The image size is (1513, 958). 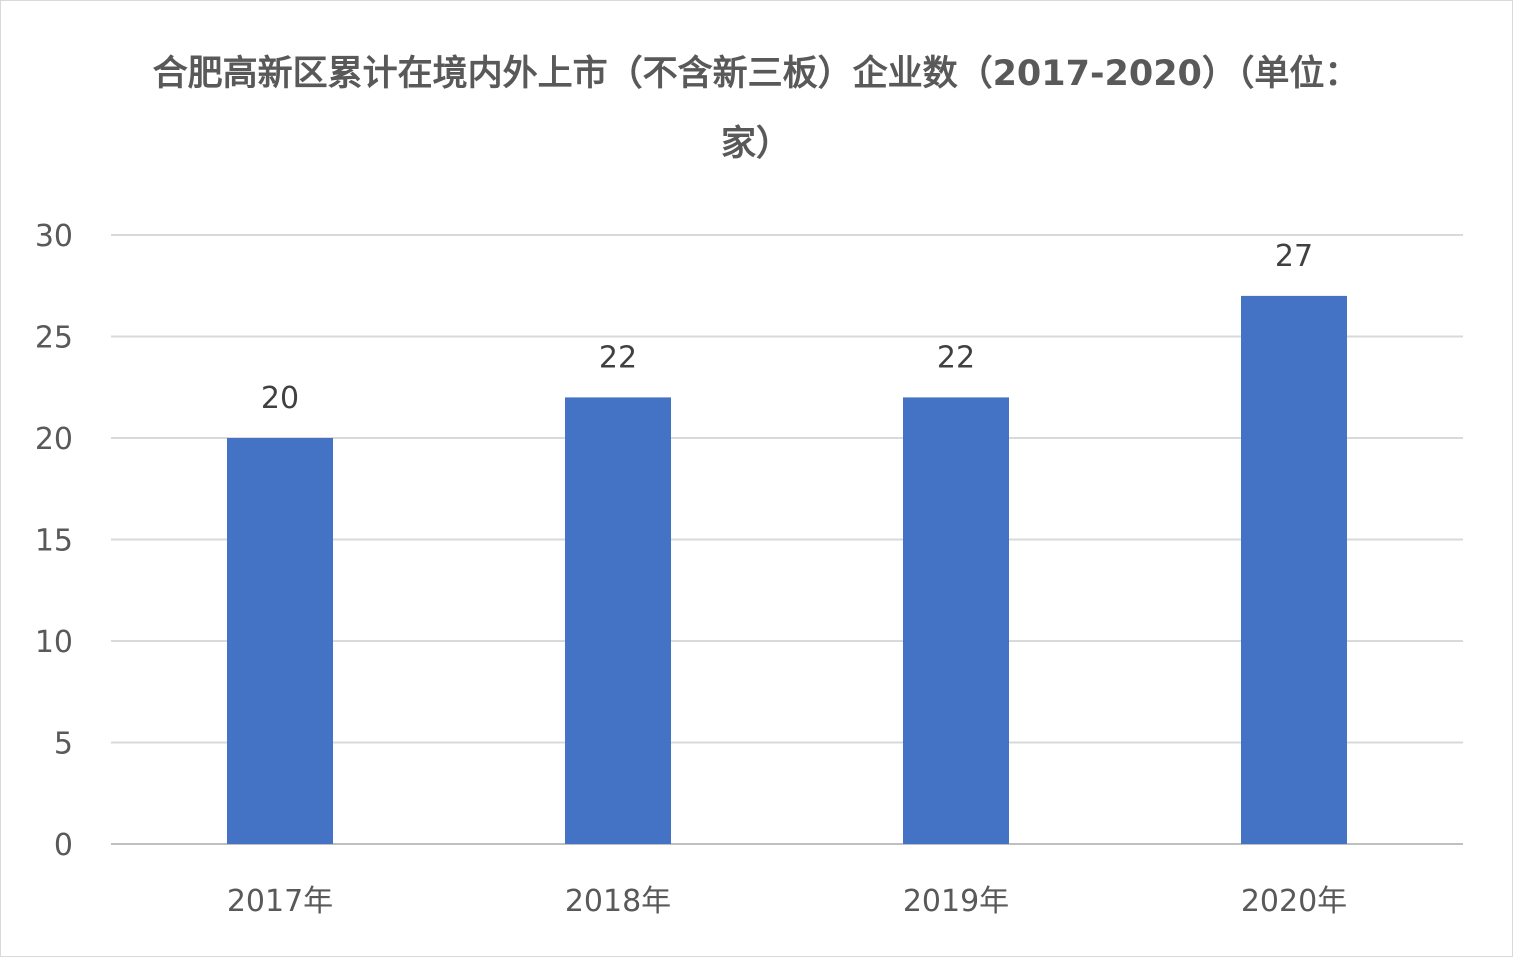 What do you see at coordinates (756, 109) in the screenshot?
I see `chart-title: 合肥高新区累计在境内外上市（不含新三板）企业数（2017-2020）（单位：家）` at bounding box center [756, 109].